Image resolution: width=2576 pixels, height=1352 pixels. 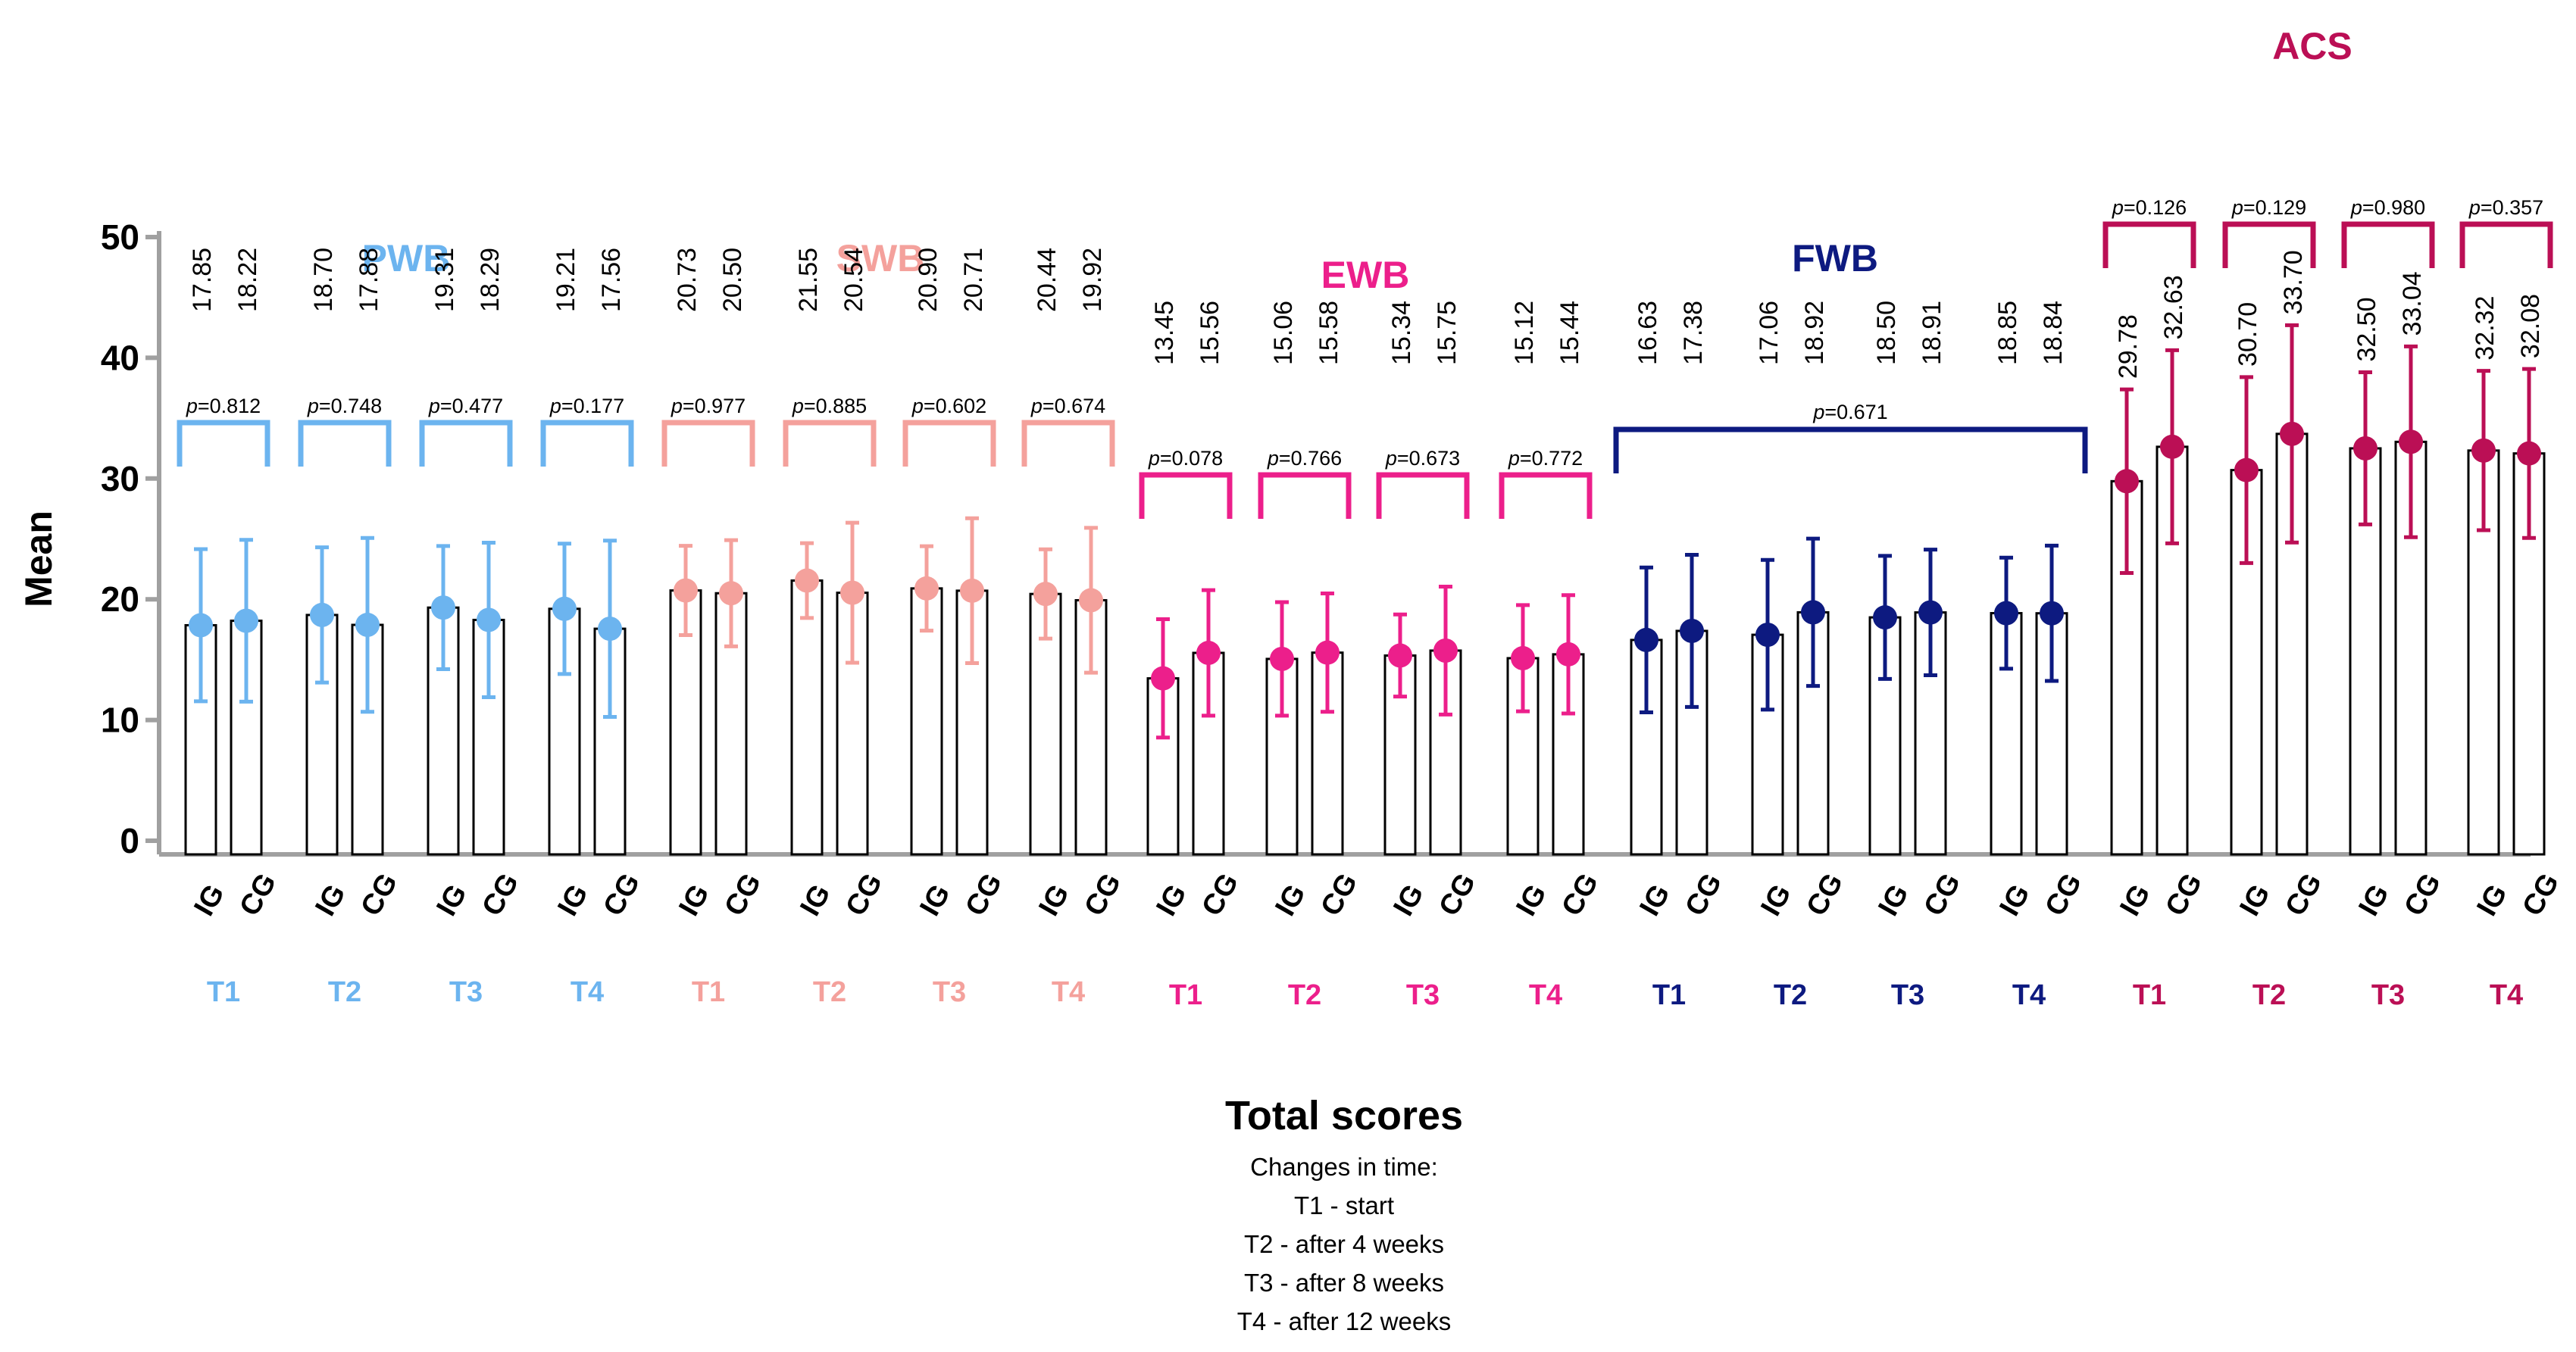 I want to click on data-label: 20.54, so click(x=853, y=280).